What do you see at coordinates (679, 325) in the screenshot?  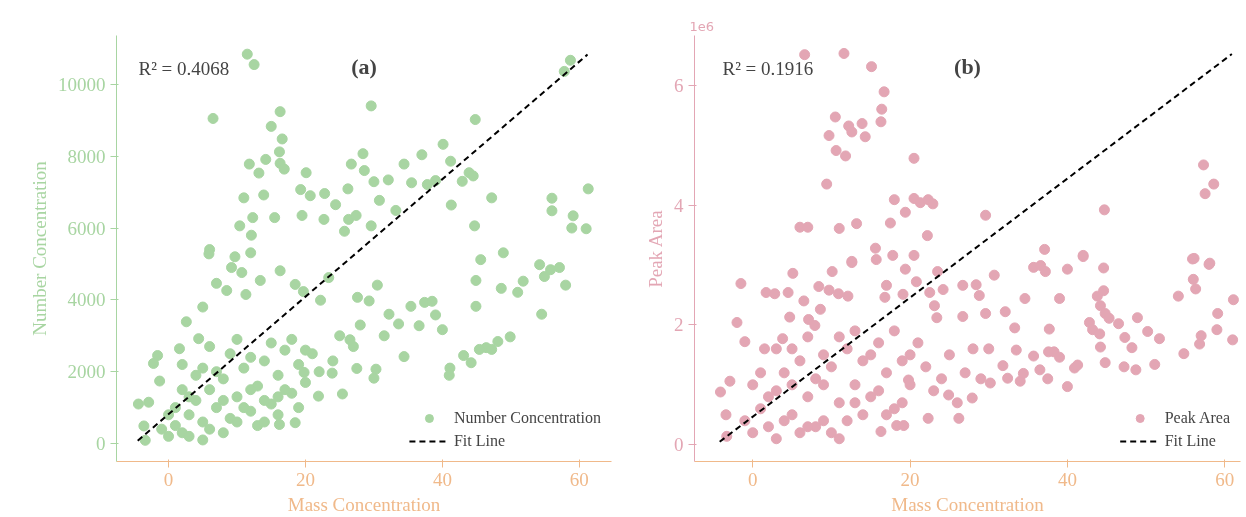 I see `y-tick-label: 2` at bounding box center [679, 325].